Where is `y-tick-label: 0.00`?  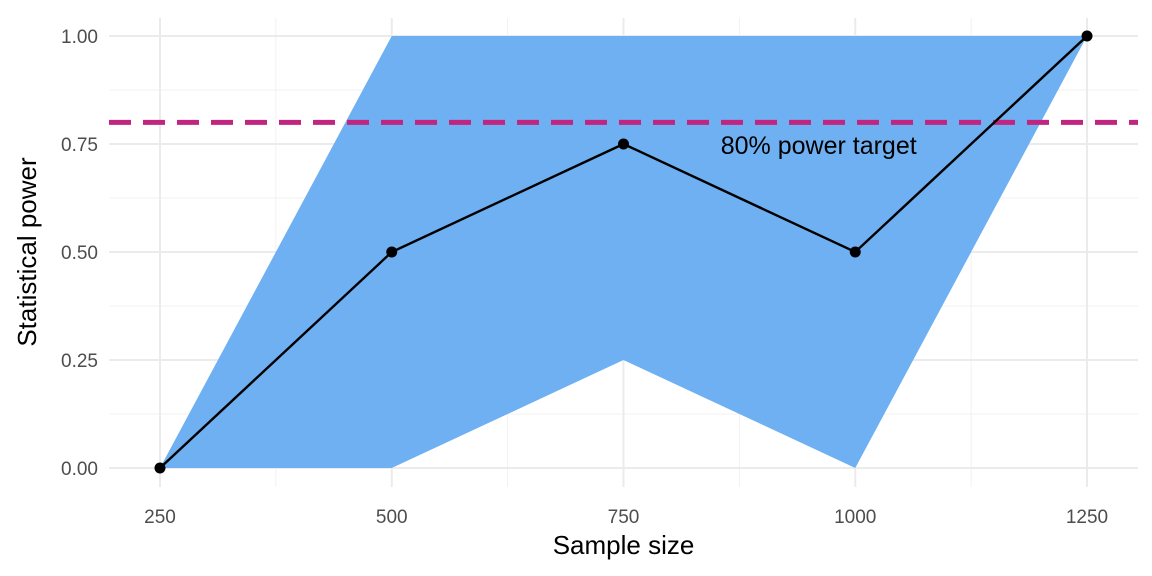
y-tick-label: 0.00 is located at coordinates (79, 469).